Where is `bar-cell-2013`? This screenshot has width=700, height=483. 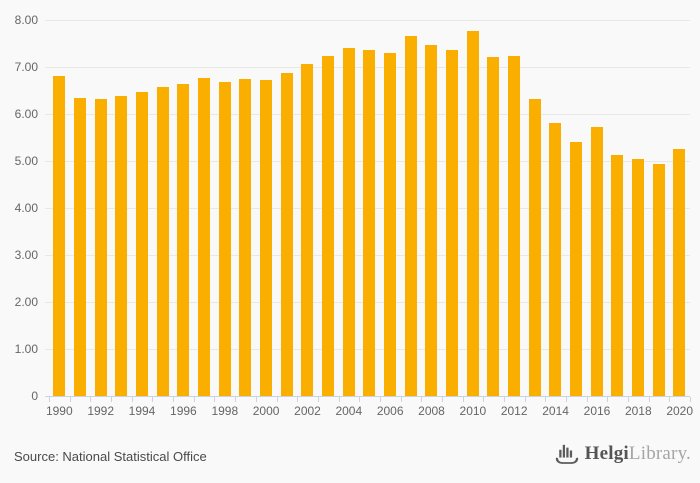 bar-cell-2013 is located at coordinates (534, 208).